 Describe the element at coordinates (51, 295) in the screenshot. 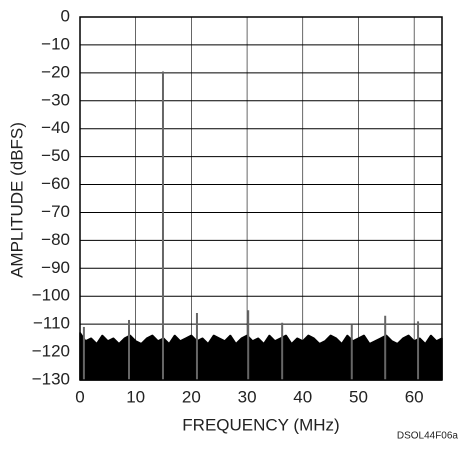

I see `y-tick-label: −100` at that location.